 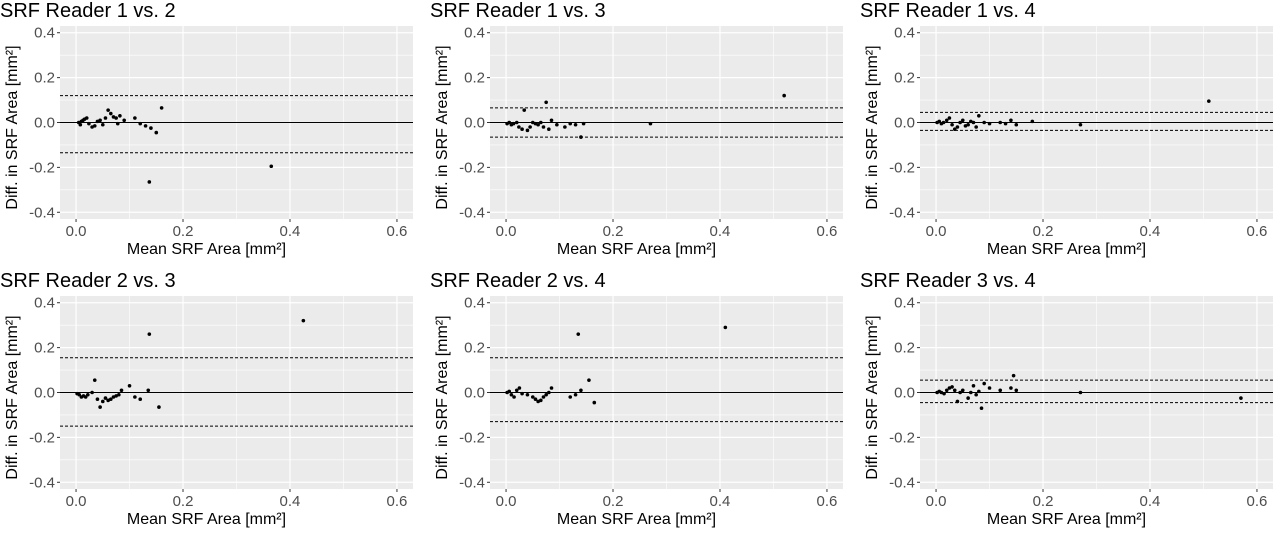 What do you see at coordinates (518, 281) in the screenshot?
I see `panel-title: SRF Reader 2 vs. 4` at bounding box center [518, 281].